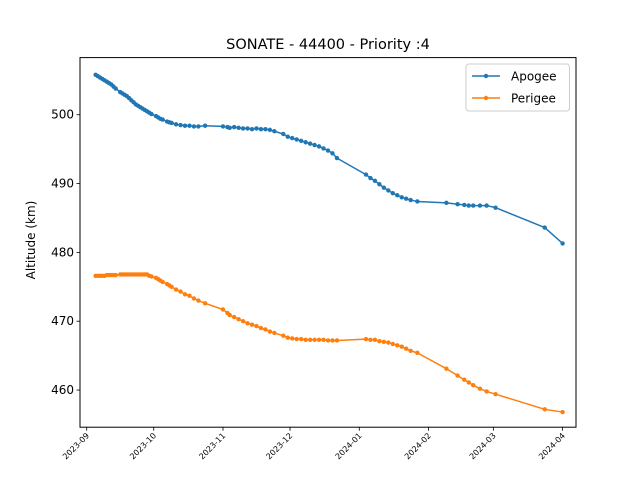 This screenshot has width=640, height=480. I want to click on legend-label-perigee: Perigee, so click(533, 99).